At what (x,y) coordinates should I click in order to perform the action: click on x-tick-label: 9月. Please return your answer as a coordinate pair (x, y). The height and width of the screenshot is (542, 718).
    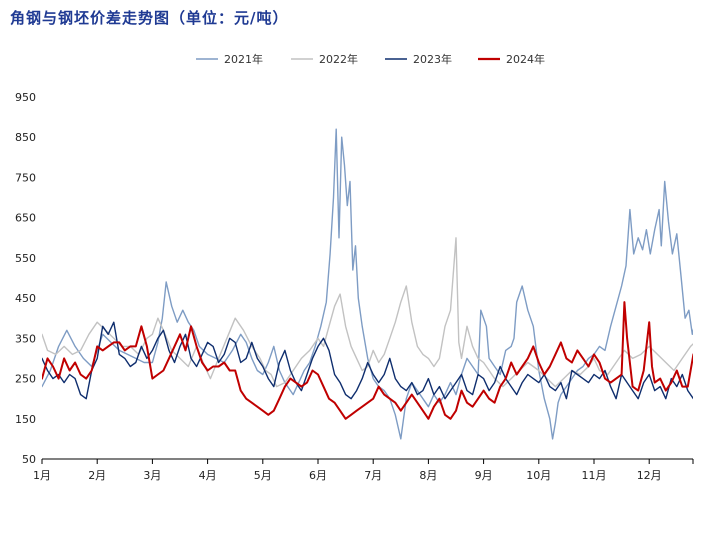
    Looking at the image, I should click on (484, 475).